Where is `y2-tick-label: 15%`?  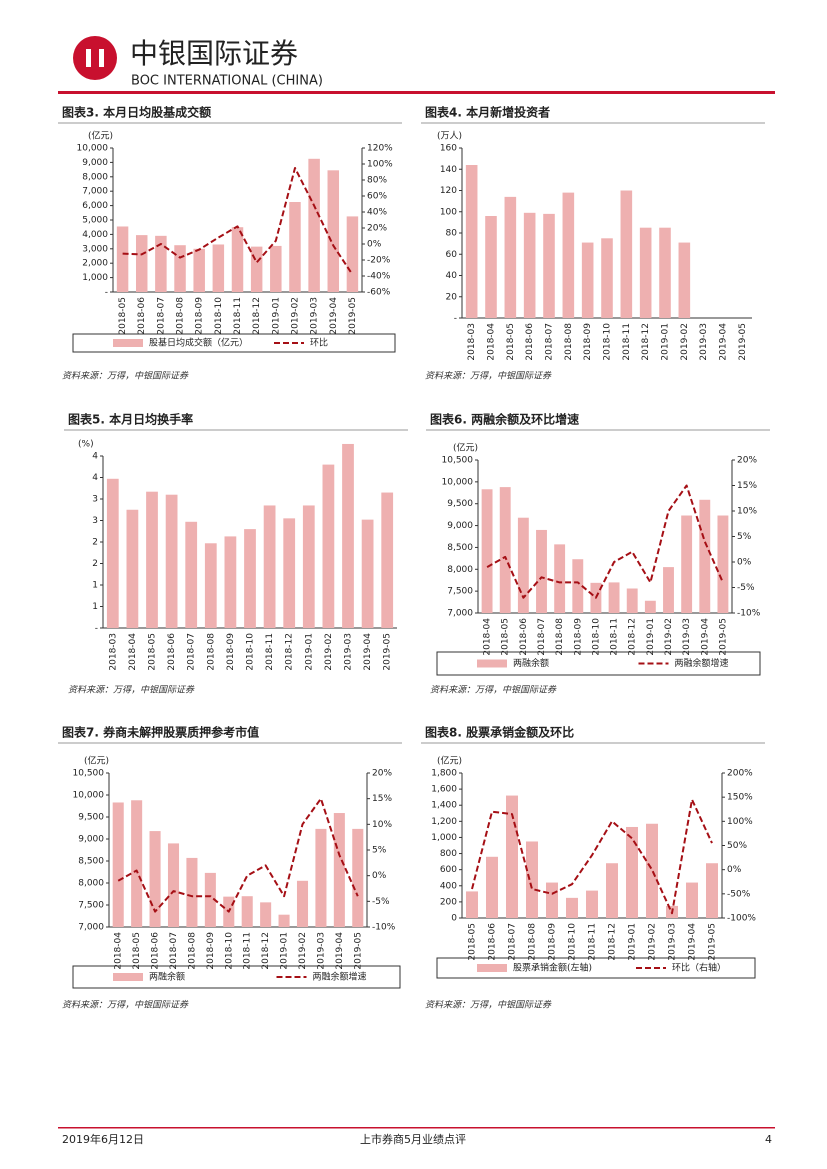
y2-tick-label: 15% is located at coordinates (382, 799).